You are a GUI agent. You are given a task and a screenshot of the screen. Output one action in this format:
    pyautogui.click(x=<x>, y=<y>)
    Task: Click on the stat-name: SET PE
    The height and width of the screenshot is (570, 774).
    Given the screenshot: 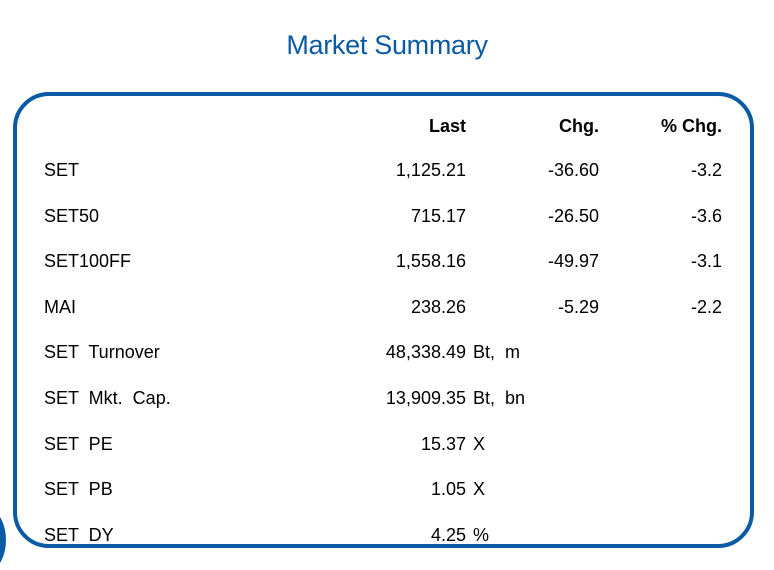 What is the action you would take?
    pyautogui.click(x=78, y=444)
    